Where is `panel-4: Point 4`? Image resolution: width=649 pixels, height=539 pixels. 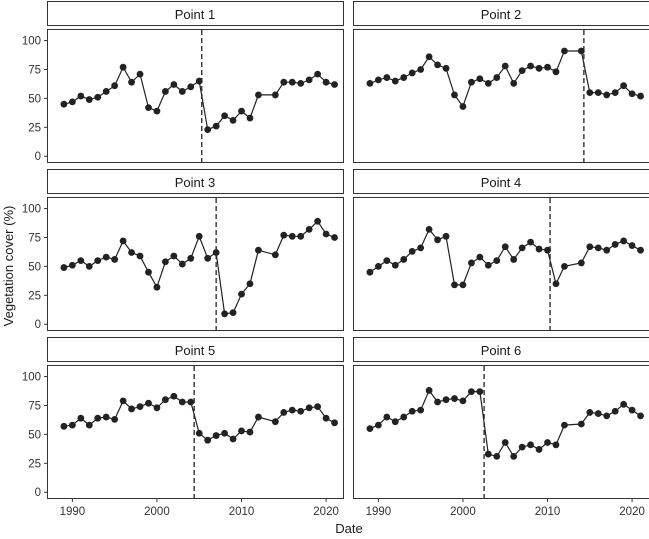 panel-4: Point 4 is located at coordinates (501, 250).